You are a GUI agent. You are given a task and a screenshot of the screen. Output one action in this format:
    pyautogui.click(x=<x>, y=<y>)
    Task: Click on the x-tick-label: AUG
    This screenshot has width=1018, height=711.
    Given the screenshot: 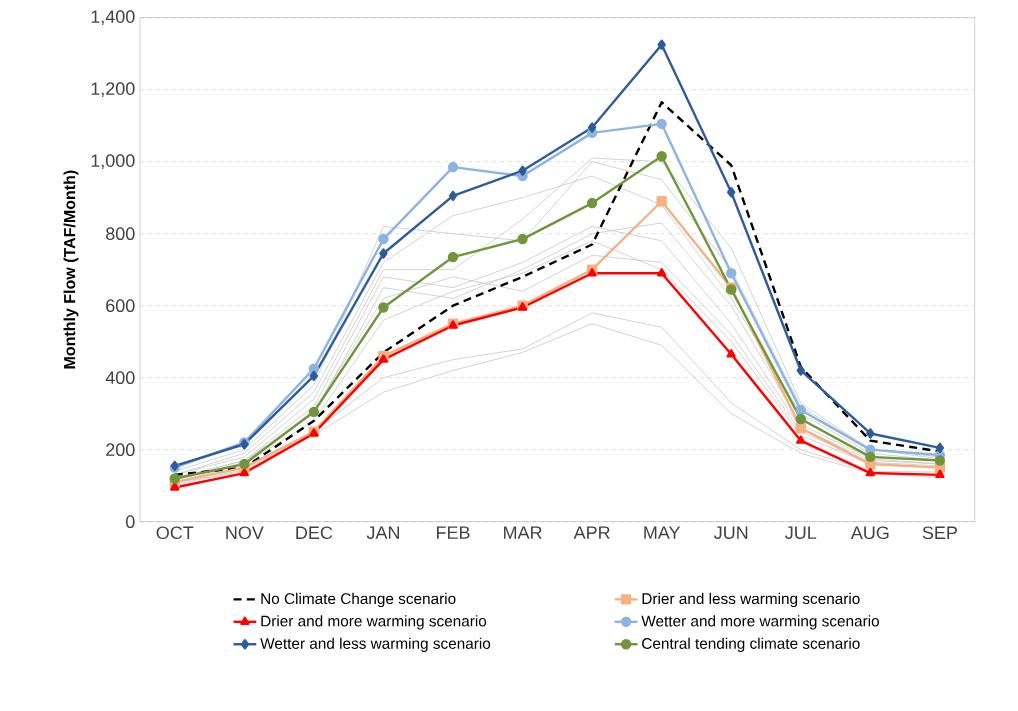 What is the action you would take?
    pyautogui.click(x=869, y=533)
    